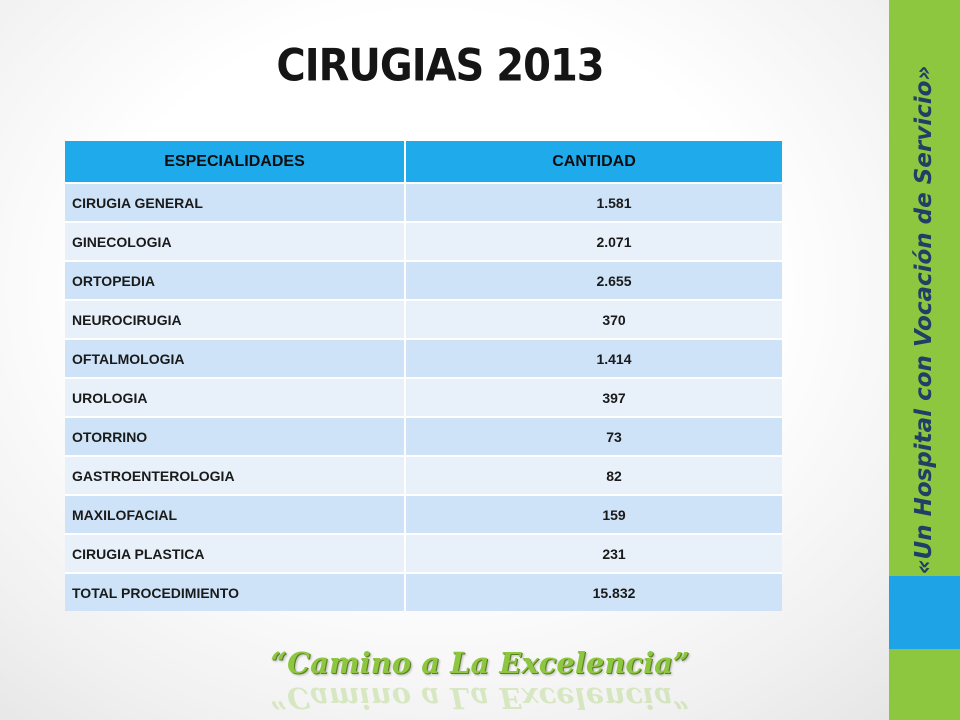 Image resolution: width=960 pixels, height=720 pixels. I want to click on cantidad-cell: 2.071, so click(593, 241).